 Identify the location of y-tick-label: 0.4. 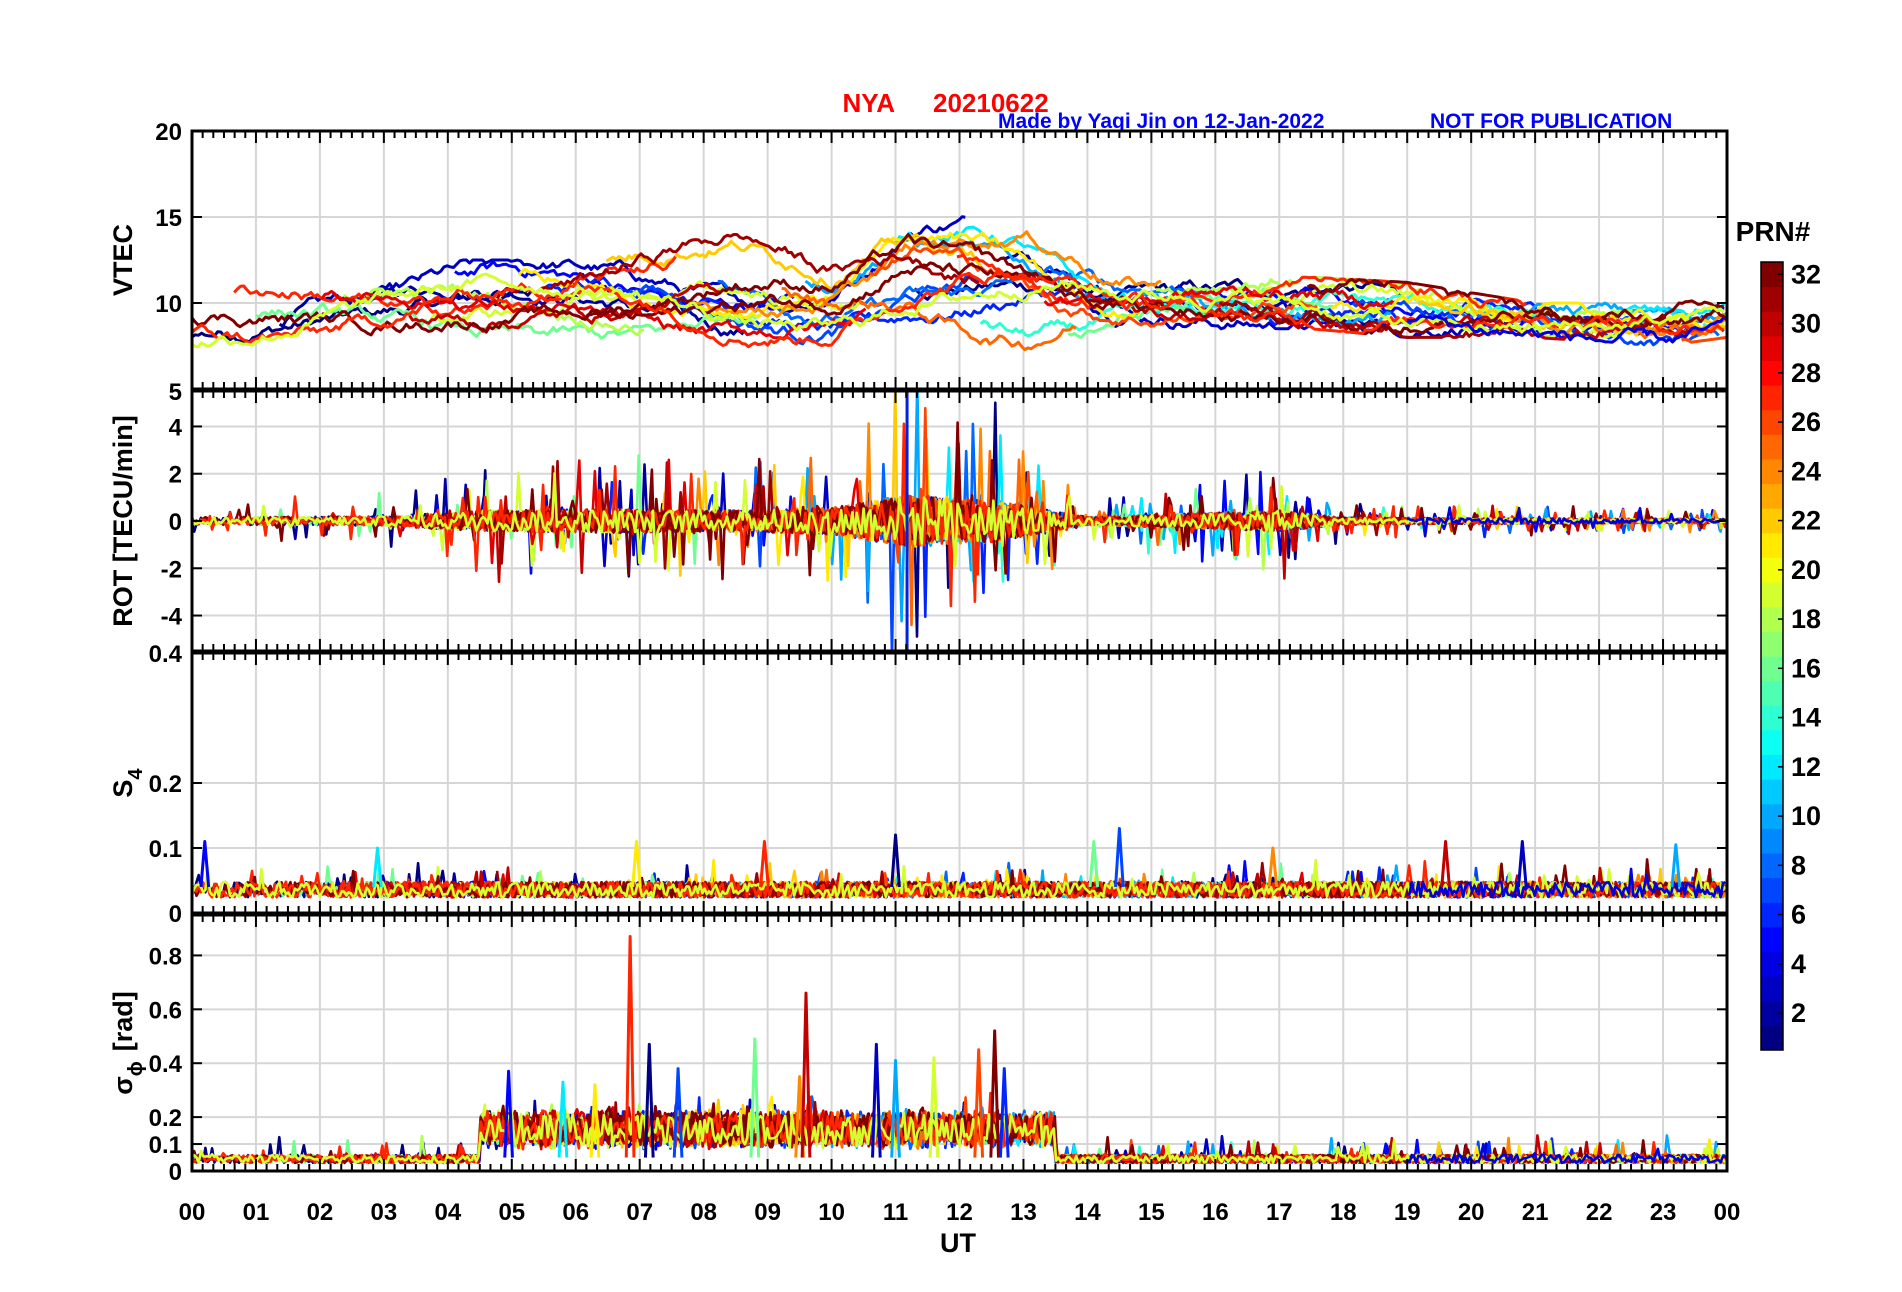
(166, 1064).